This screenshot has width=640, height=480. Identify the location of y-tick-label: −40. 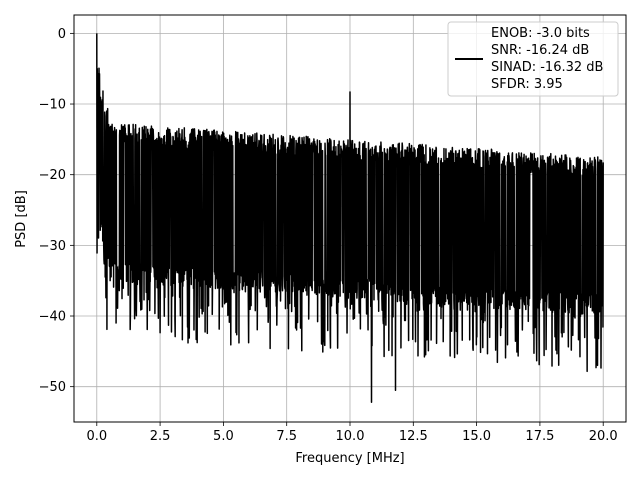
(52, 317).